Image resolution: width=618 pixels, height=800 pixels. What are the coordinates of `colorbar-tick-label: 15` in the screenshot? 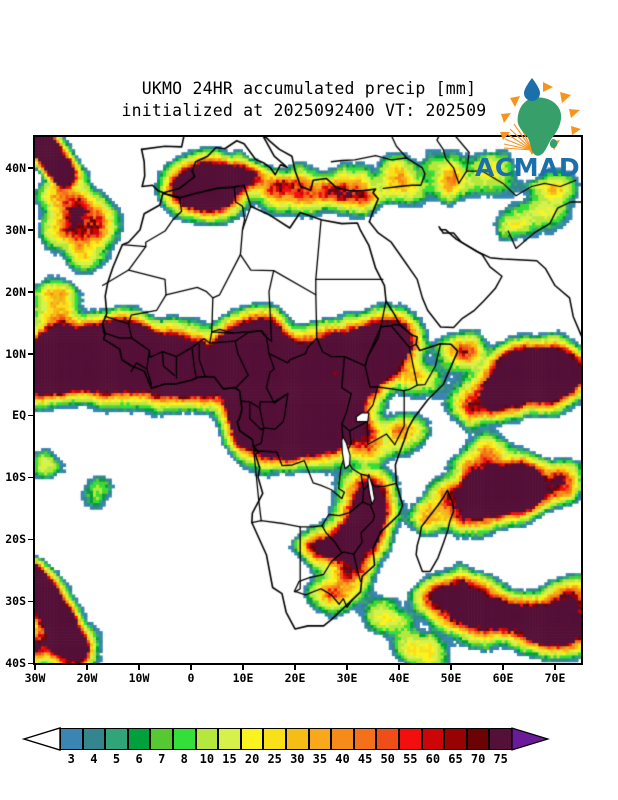 It's located at (229, 759).